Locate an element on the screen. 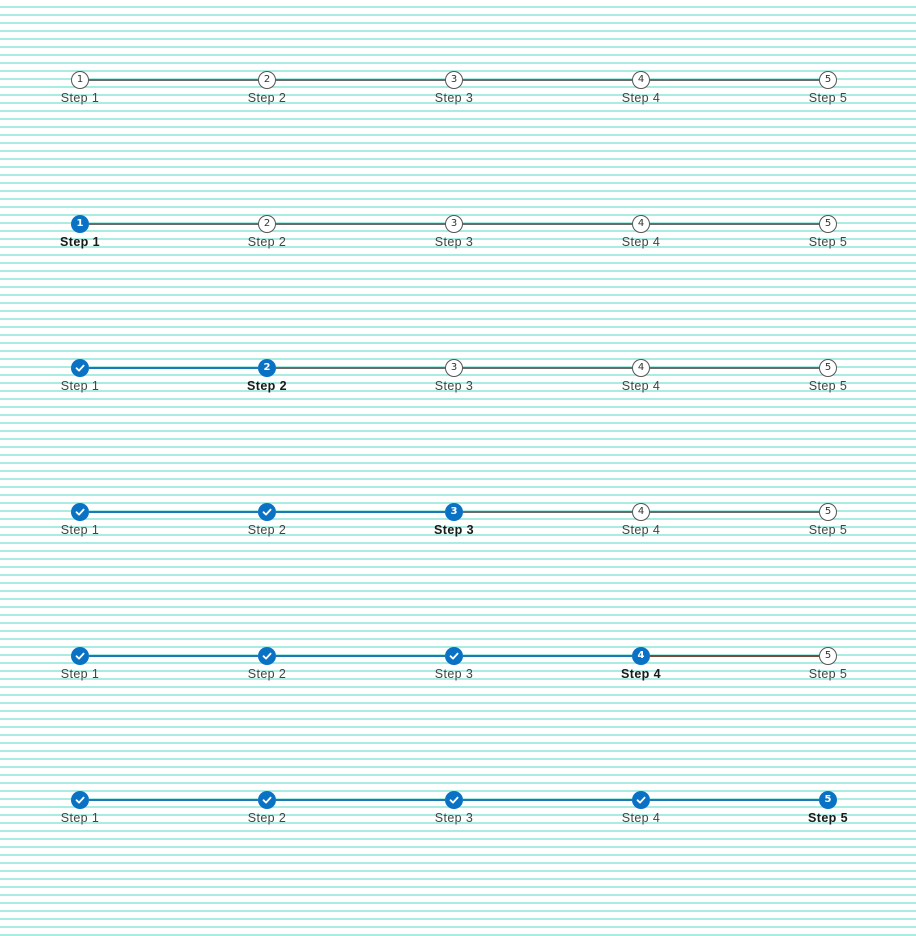  step-item-4: Step 4 is located at coordinates (641, 808).